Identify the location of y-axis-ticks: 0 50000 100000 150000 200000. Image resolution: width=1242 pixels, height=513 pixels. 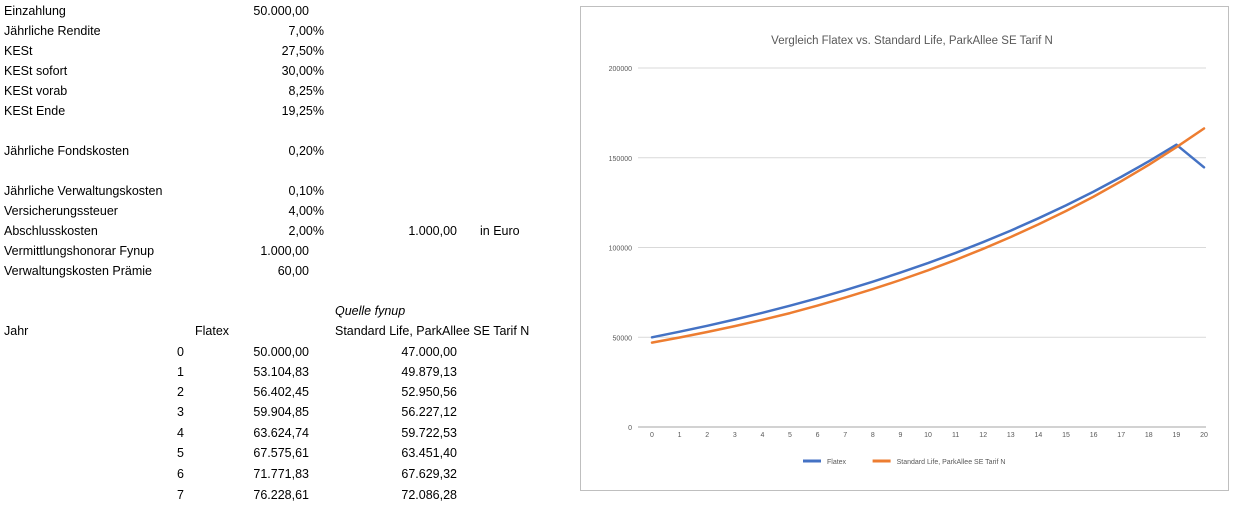
(620, 249).